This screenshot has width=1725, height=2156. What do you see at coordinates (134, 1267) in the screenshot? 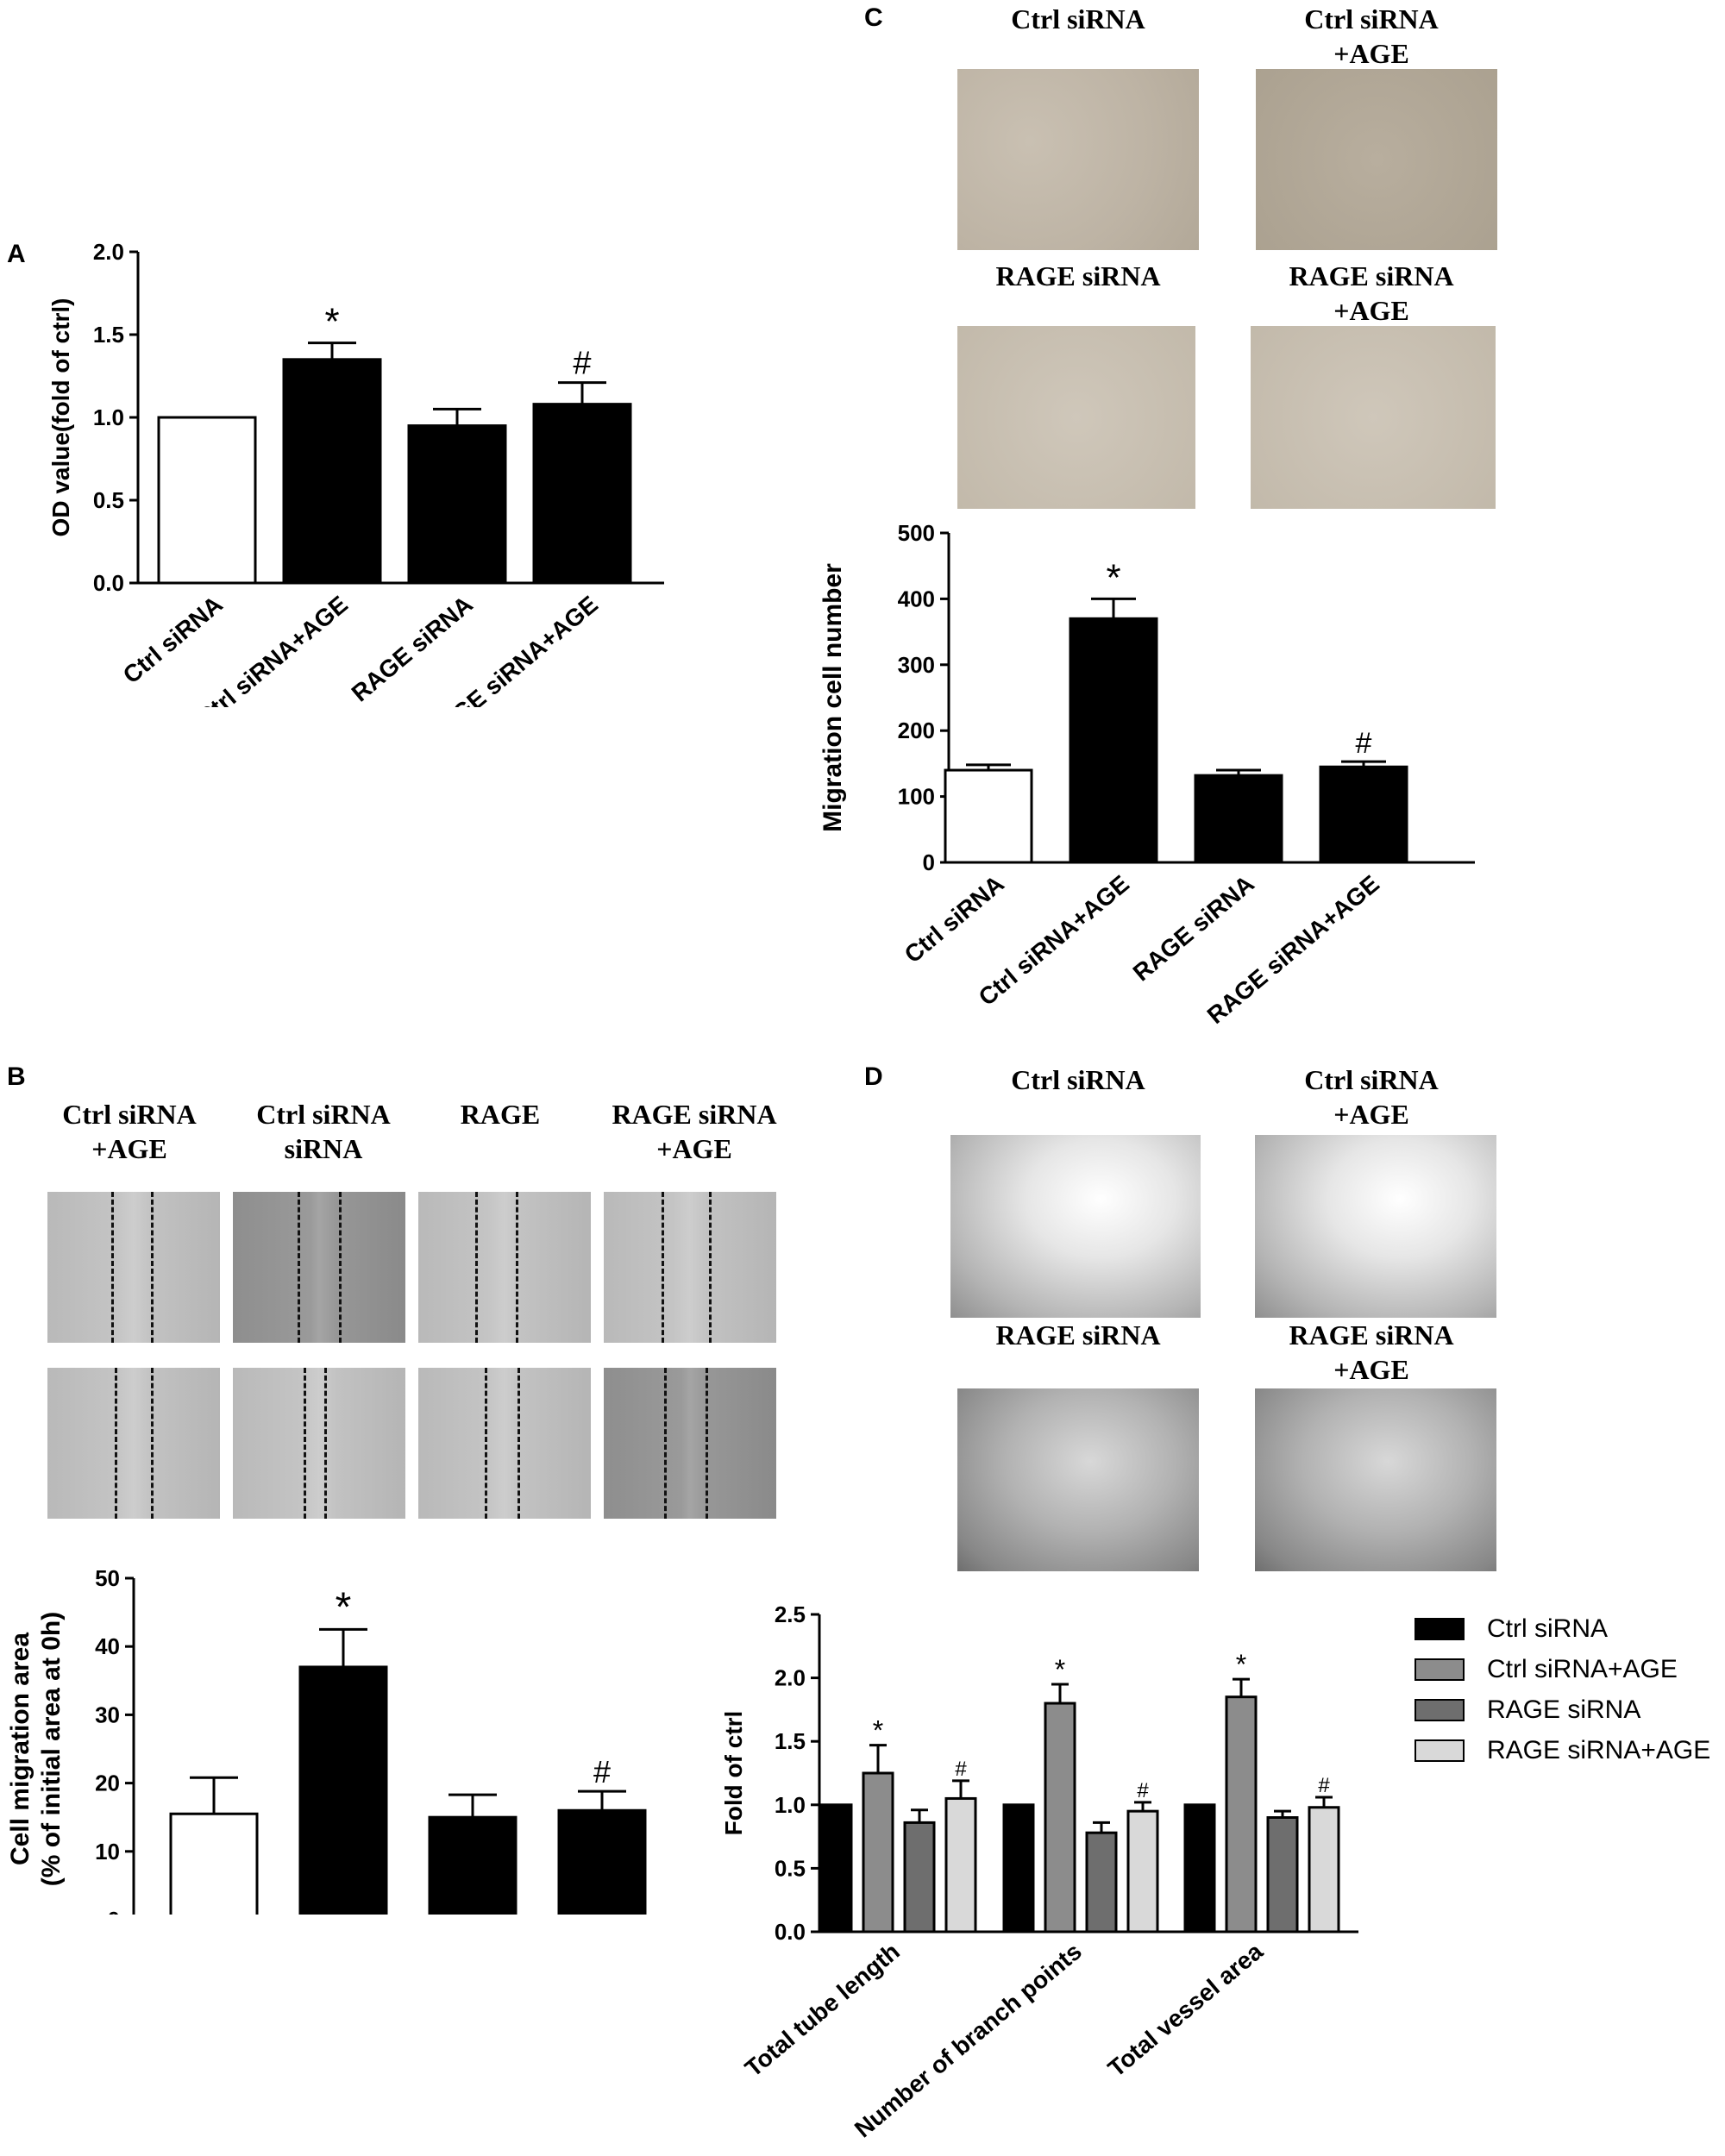
I see `wound-image-row1-col1` at bounding box center [134, 1267].